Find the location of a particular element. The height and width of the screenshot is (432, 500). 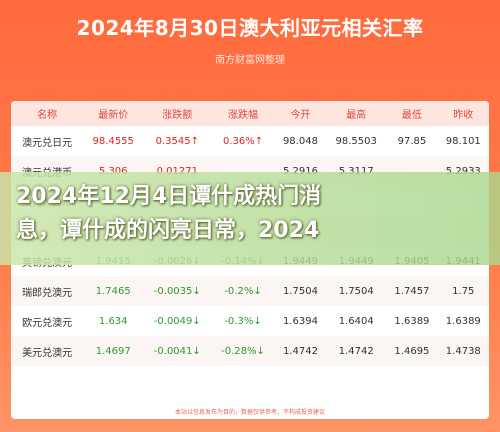

col-pct: 涨跌幅 is located at coordinates (243, 113).